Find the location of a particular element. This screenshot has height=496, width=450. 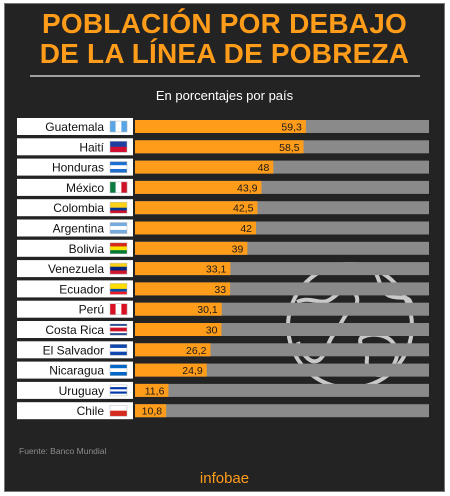

title-divider is located at coordinates (225, 76).